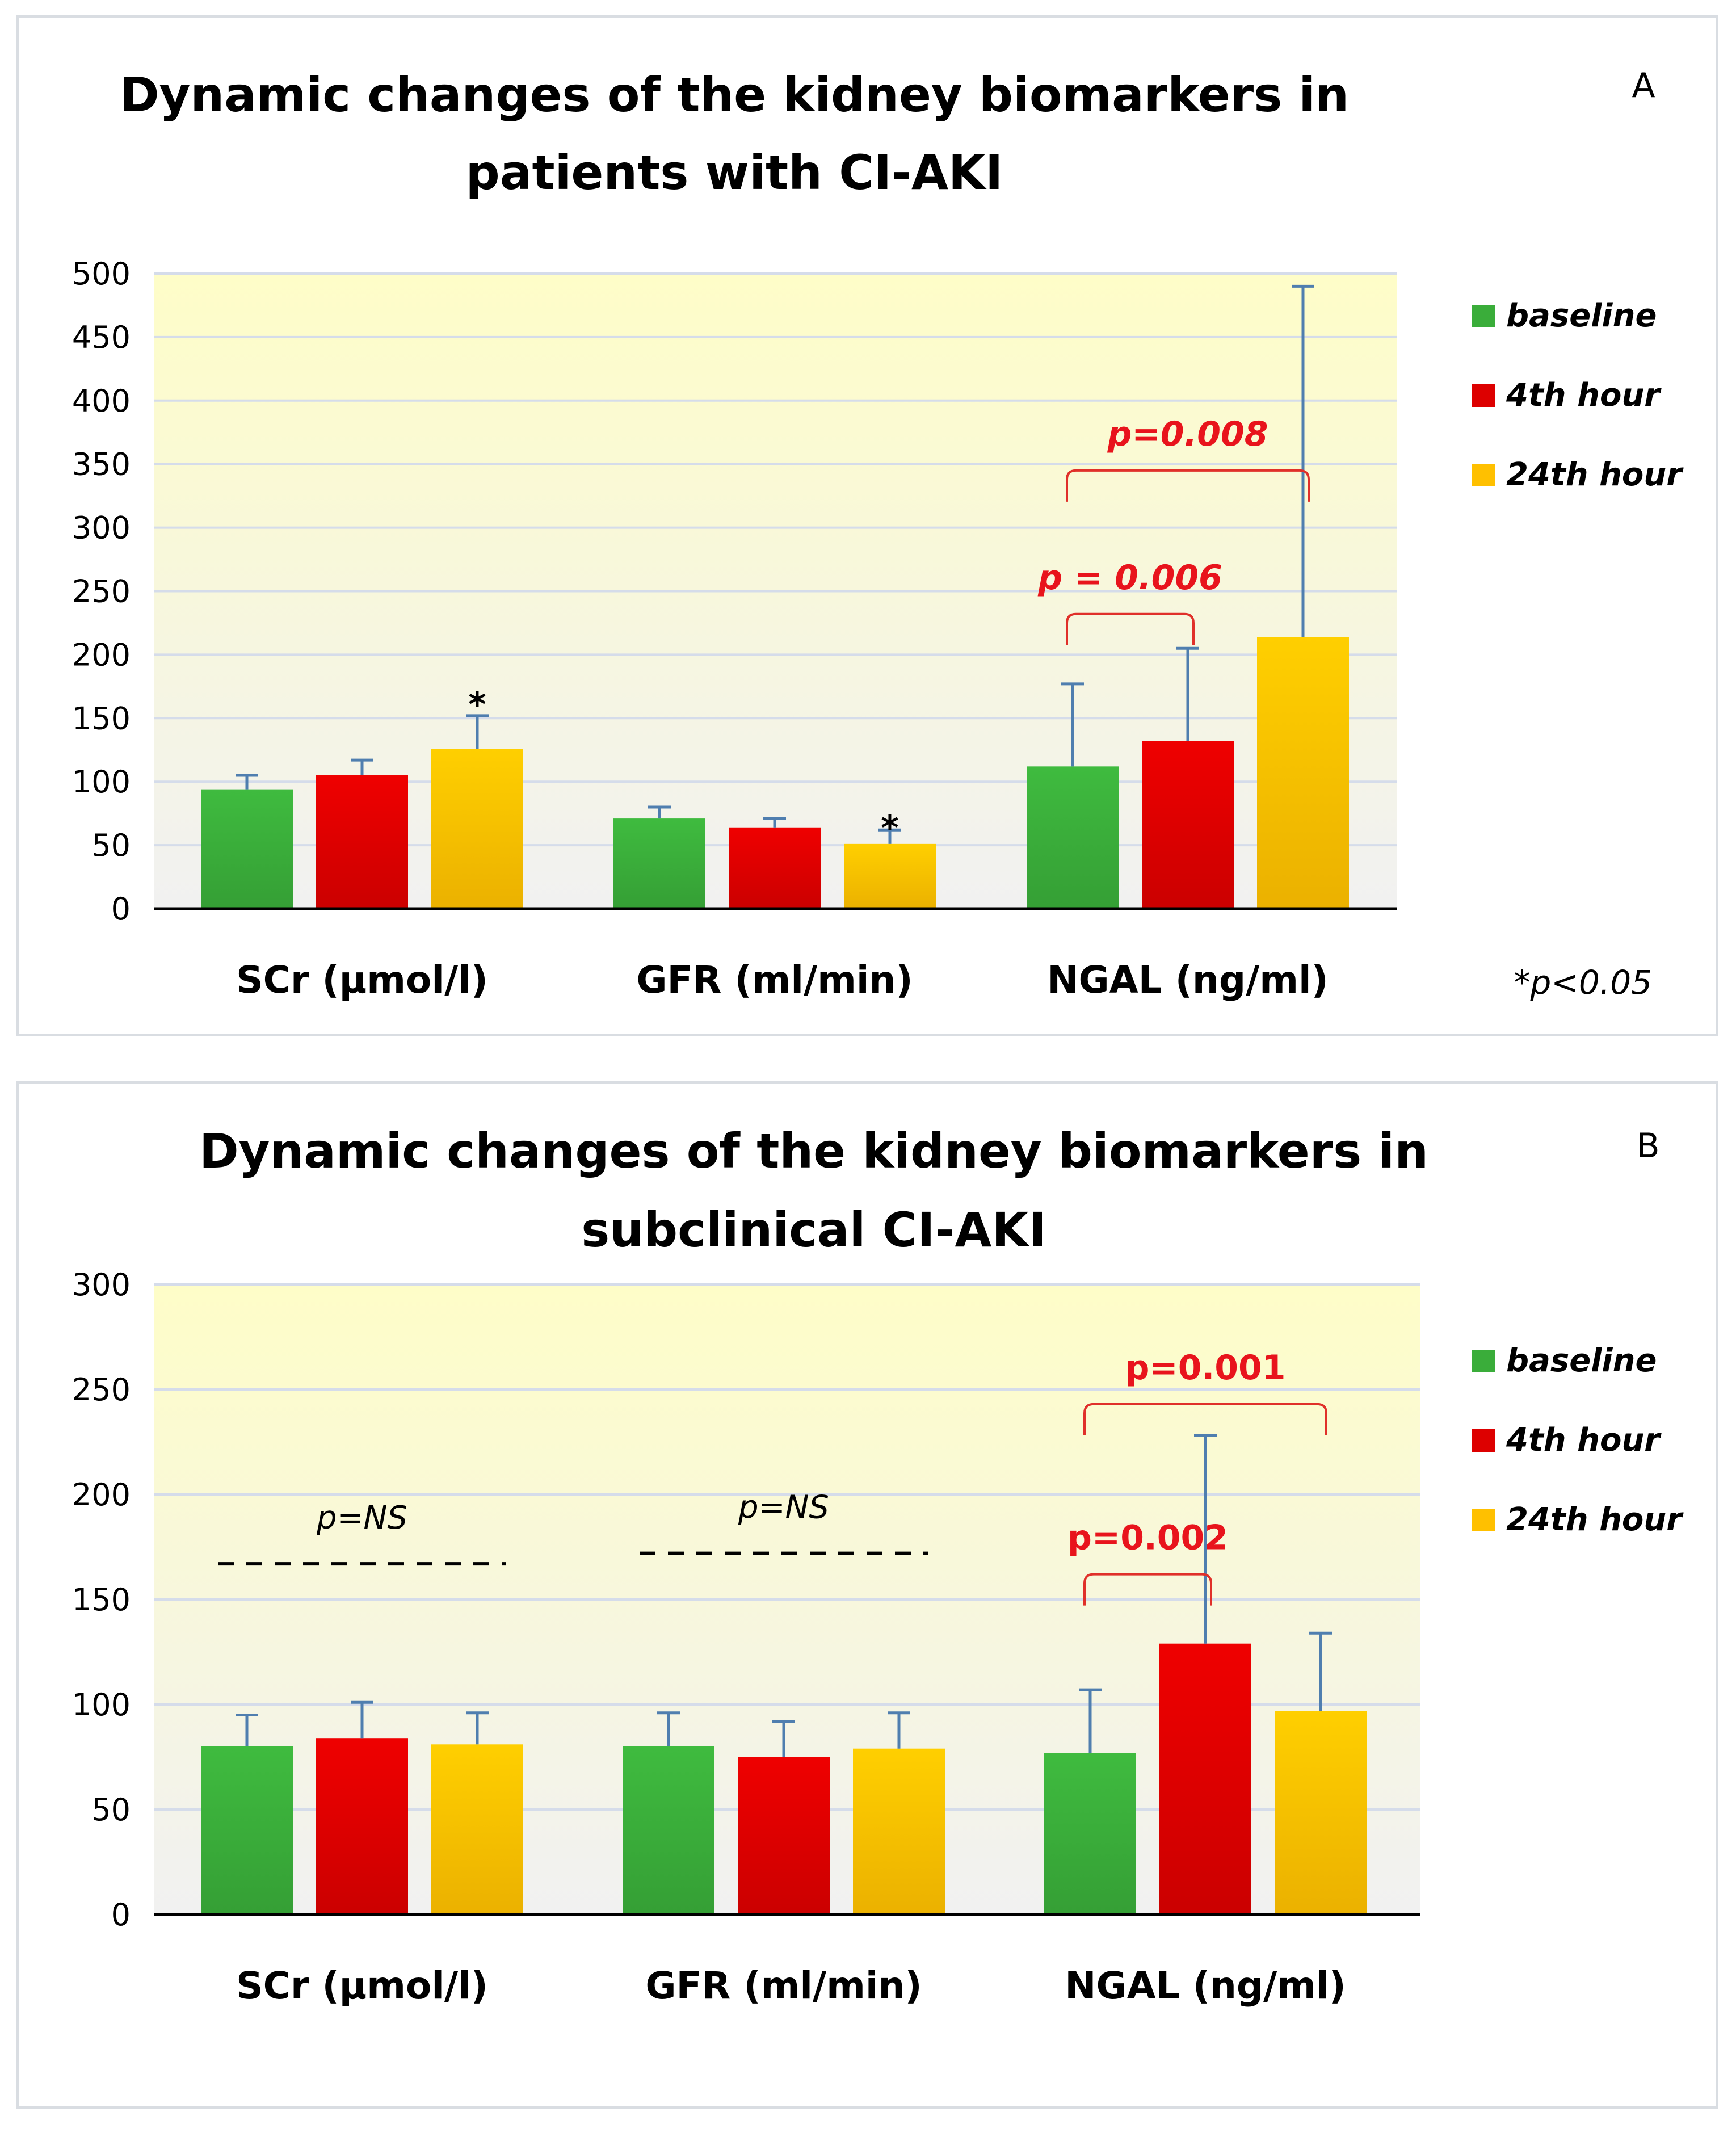 The height and width of the screenshot is (2133, 1736). I want to click on footnote: *p<0.05, so click(1583, 982).